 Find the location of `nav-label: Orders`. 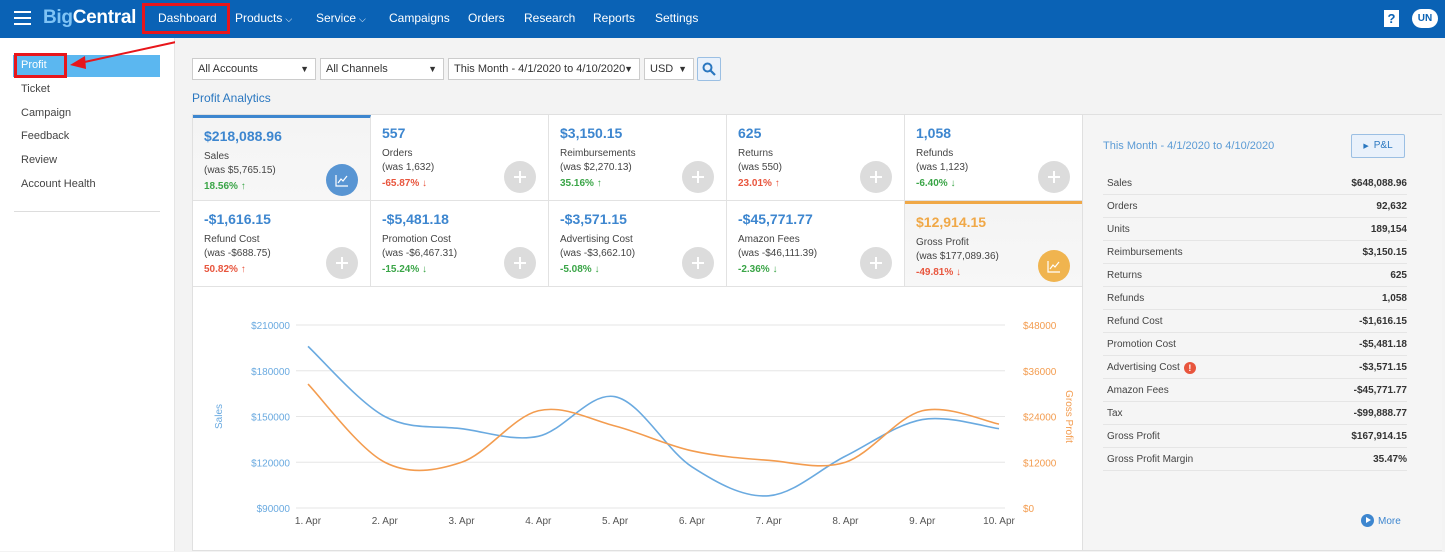

nav-label: Orders is located at coordinates (486, 18).